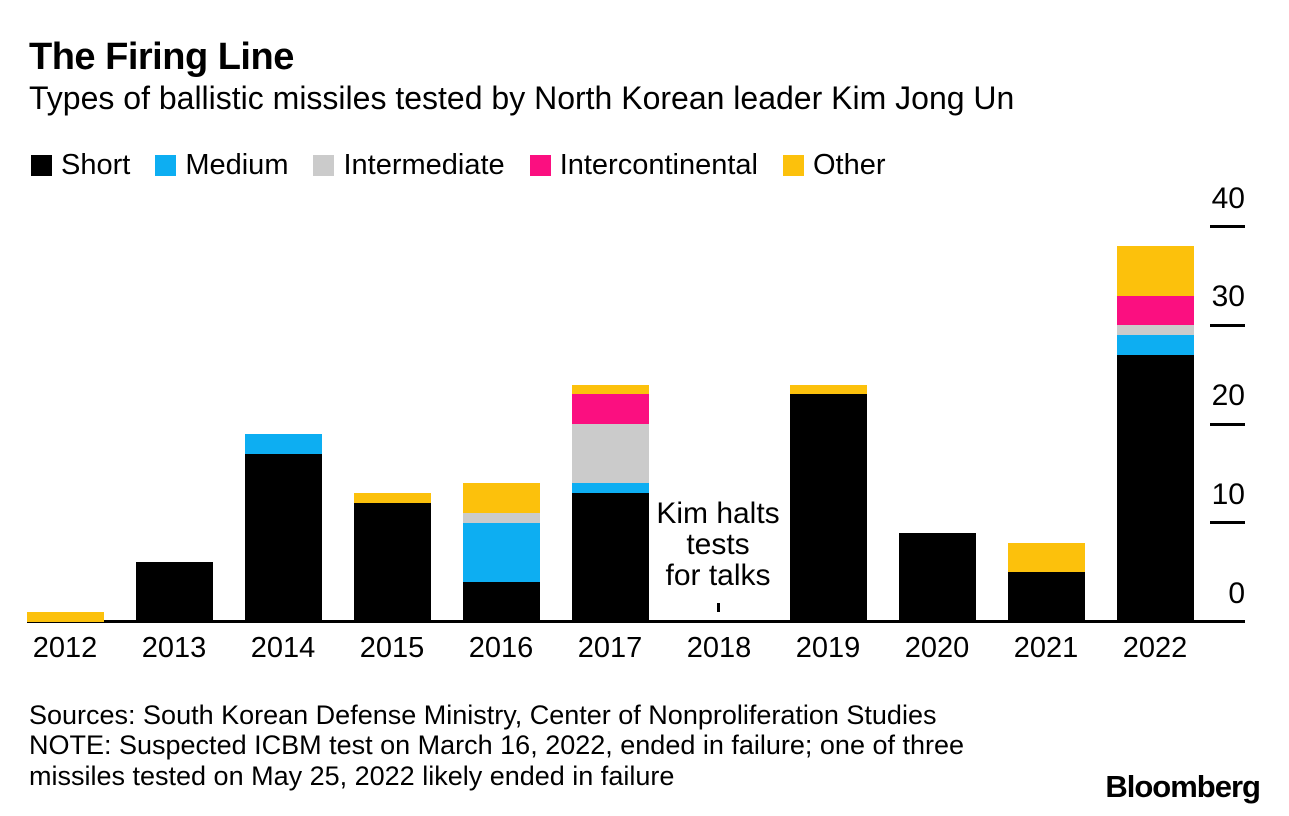 This screenshot has height=816, width=1289. Describe the element at coordinates (718, 607) in the screenshot. I see `annotation-pointer-dash` at that location.